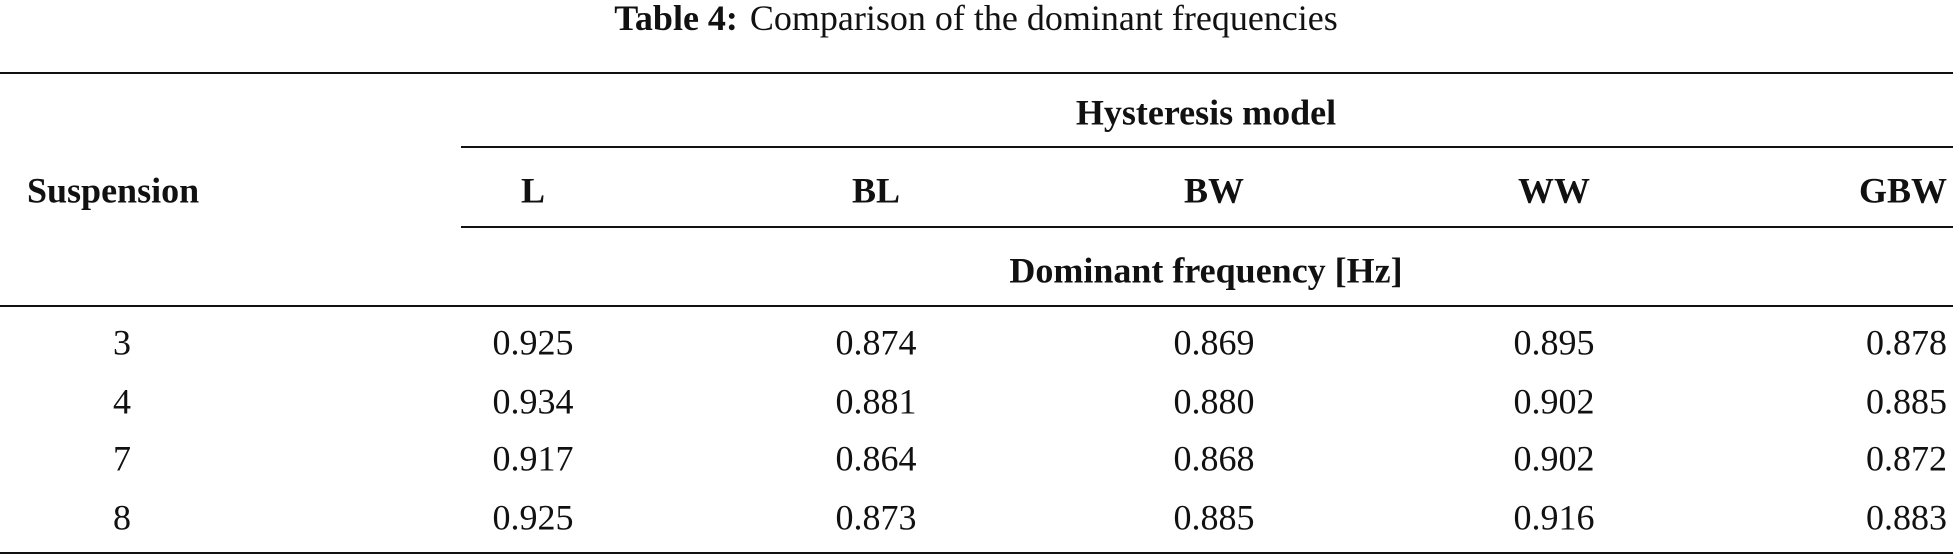  I want to click on column-header: BL, so click(876, 190).